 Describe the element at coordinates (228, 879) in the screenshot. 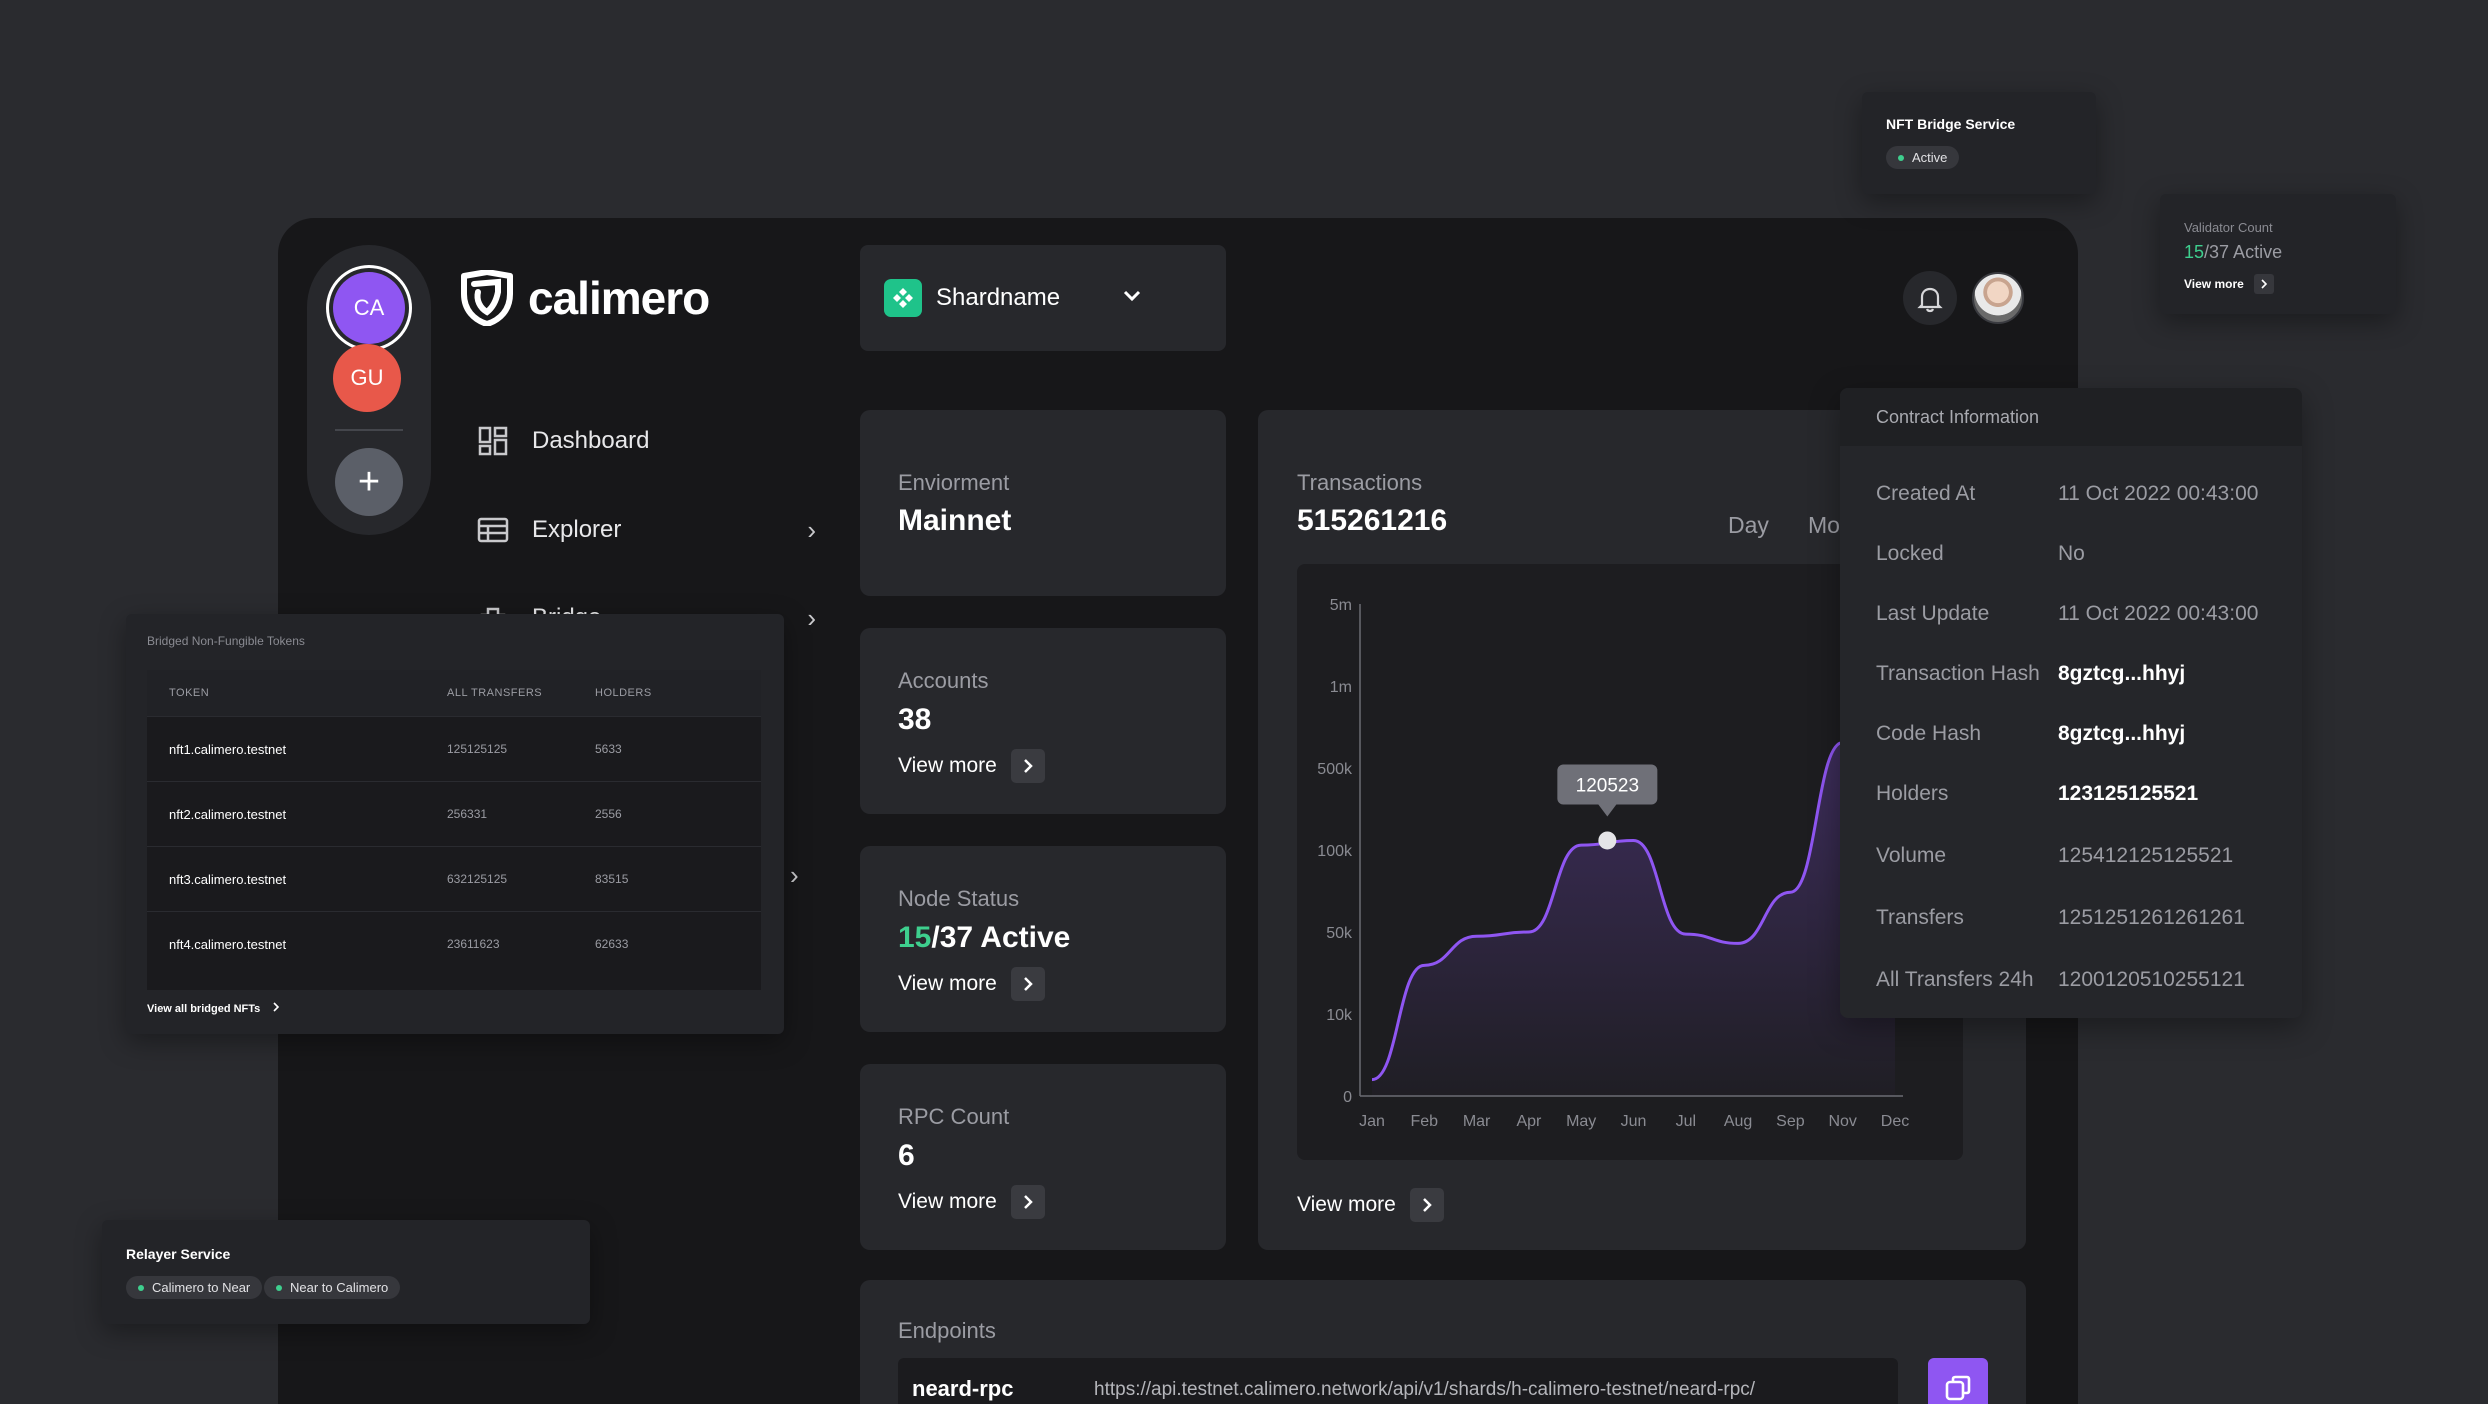

I see `token-cell: nft3.calimero.testnet` at that location.